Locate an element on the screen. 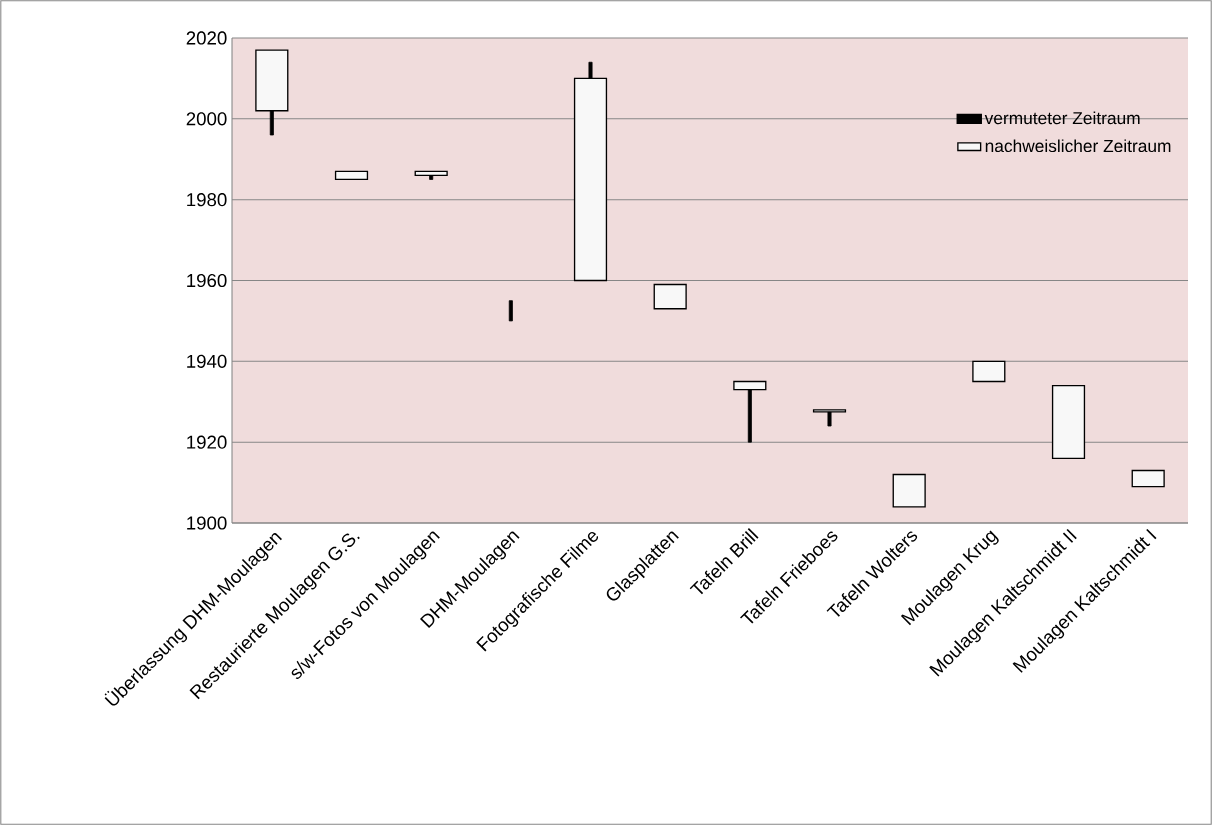 Image resolution: width=1212 pixels, height=825 pixels. y-tick-label: 1900 is located at coordinates (207, 523).